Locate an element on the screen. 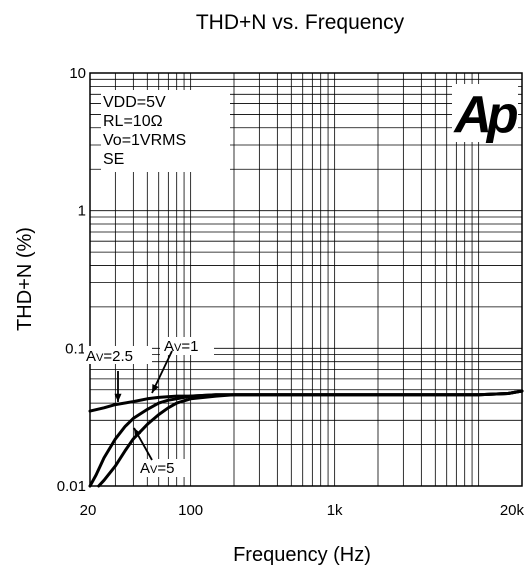  annotation-label: AV=2.5 is located at coordinates (109, 356).